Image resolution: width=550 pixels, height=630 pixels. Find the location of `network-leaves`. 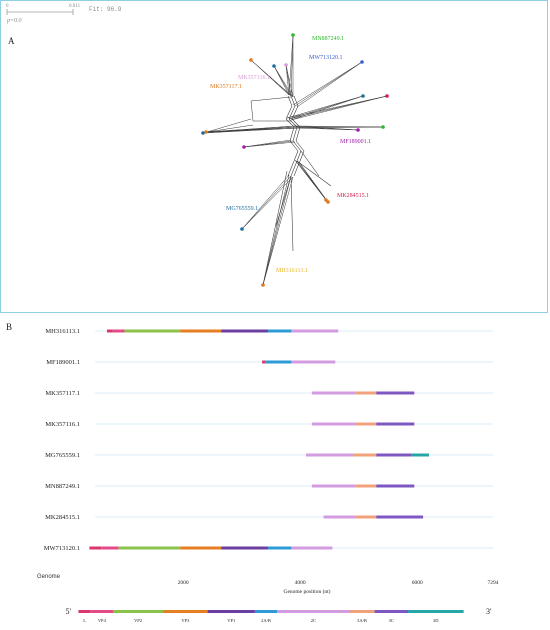

network-leaves is located at coordinates (295, 160).